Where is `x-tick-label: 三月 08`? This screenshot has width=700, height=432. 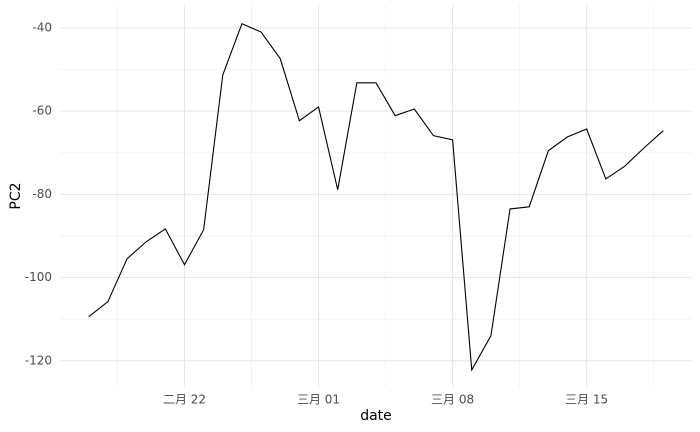
x-tick-label: 三月 08 is located at coordinates (452, 400).